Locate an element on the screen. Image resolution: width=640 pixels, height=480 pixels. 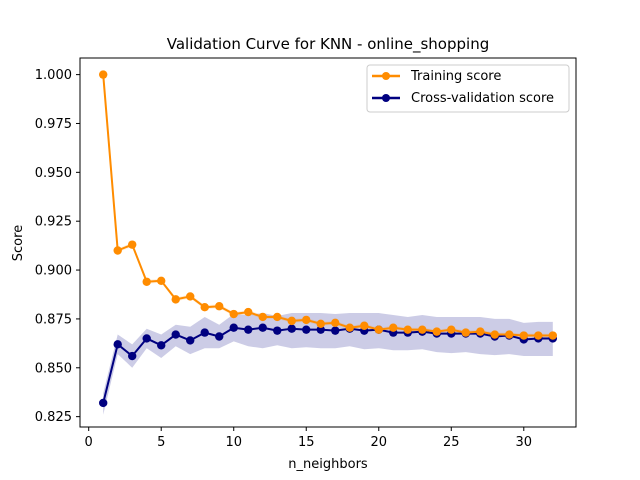
y-tick-label: 1.000 is located at coordinates (53, 75).